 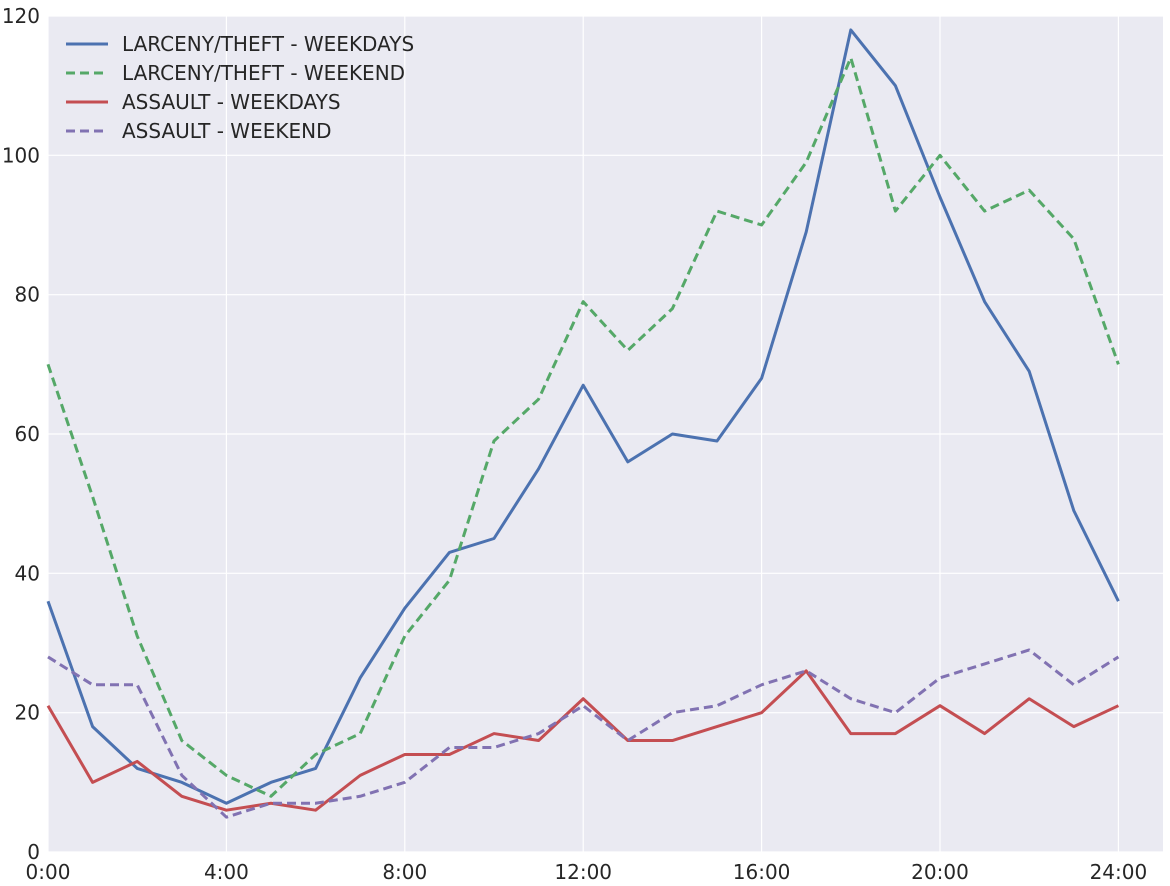 I want to click on x-tick-label: 4:00, so click(x=226, y=872).